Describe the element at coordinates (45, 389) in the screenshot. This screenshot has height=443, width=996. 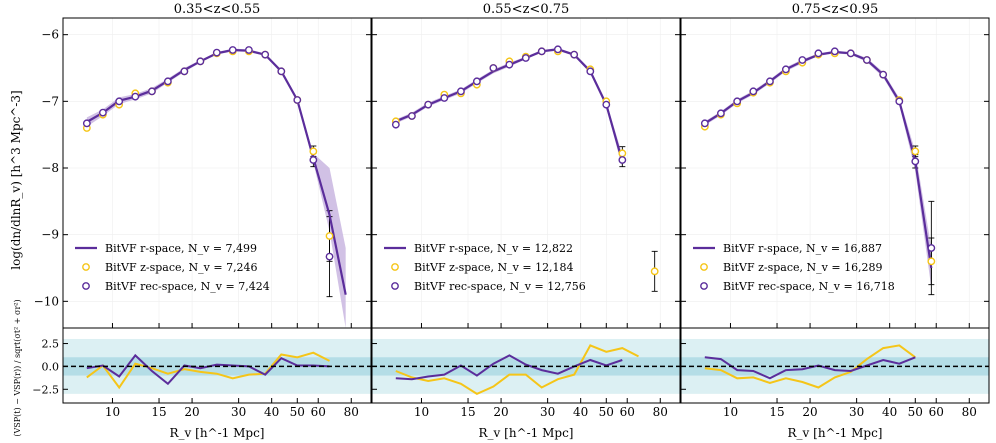
I see `residual-y-tick-label: −2.5` at that location.